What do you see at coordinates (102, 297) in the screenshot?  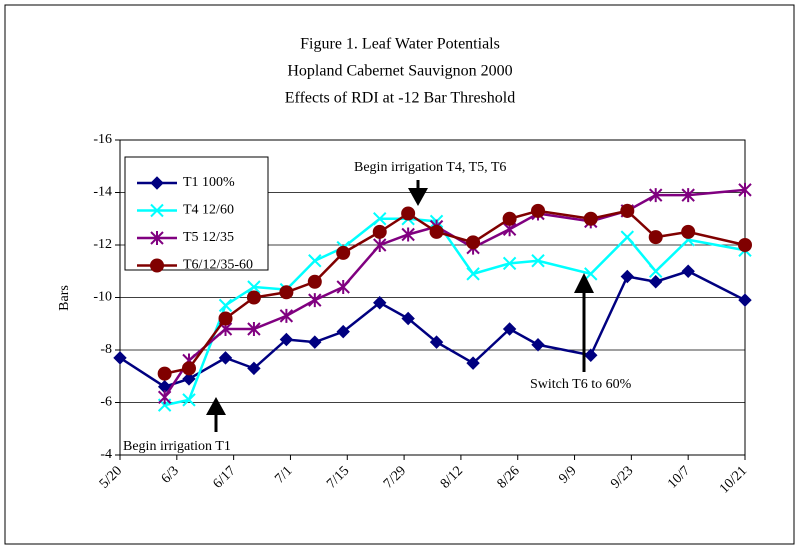 I see `y-tick-label: -10` at bounding box center [102, 297].